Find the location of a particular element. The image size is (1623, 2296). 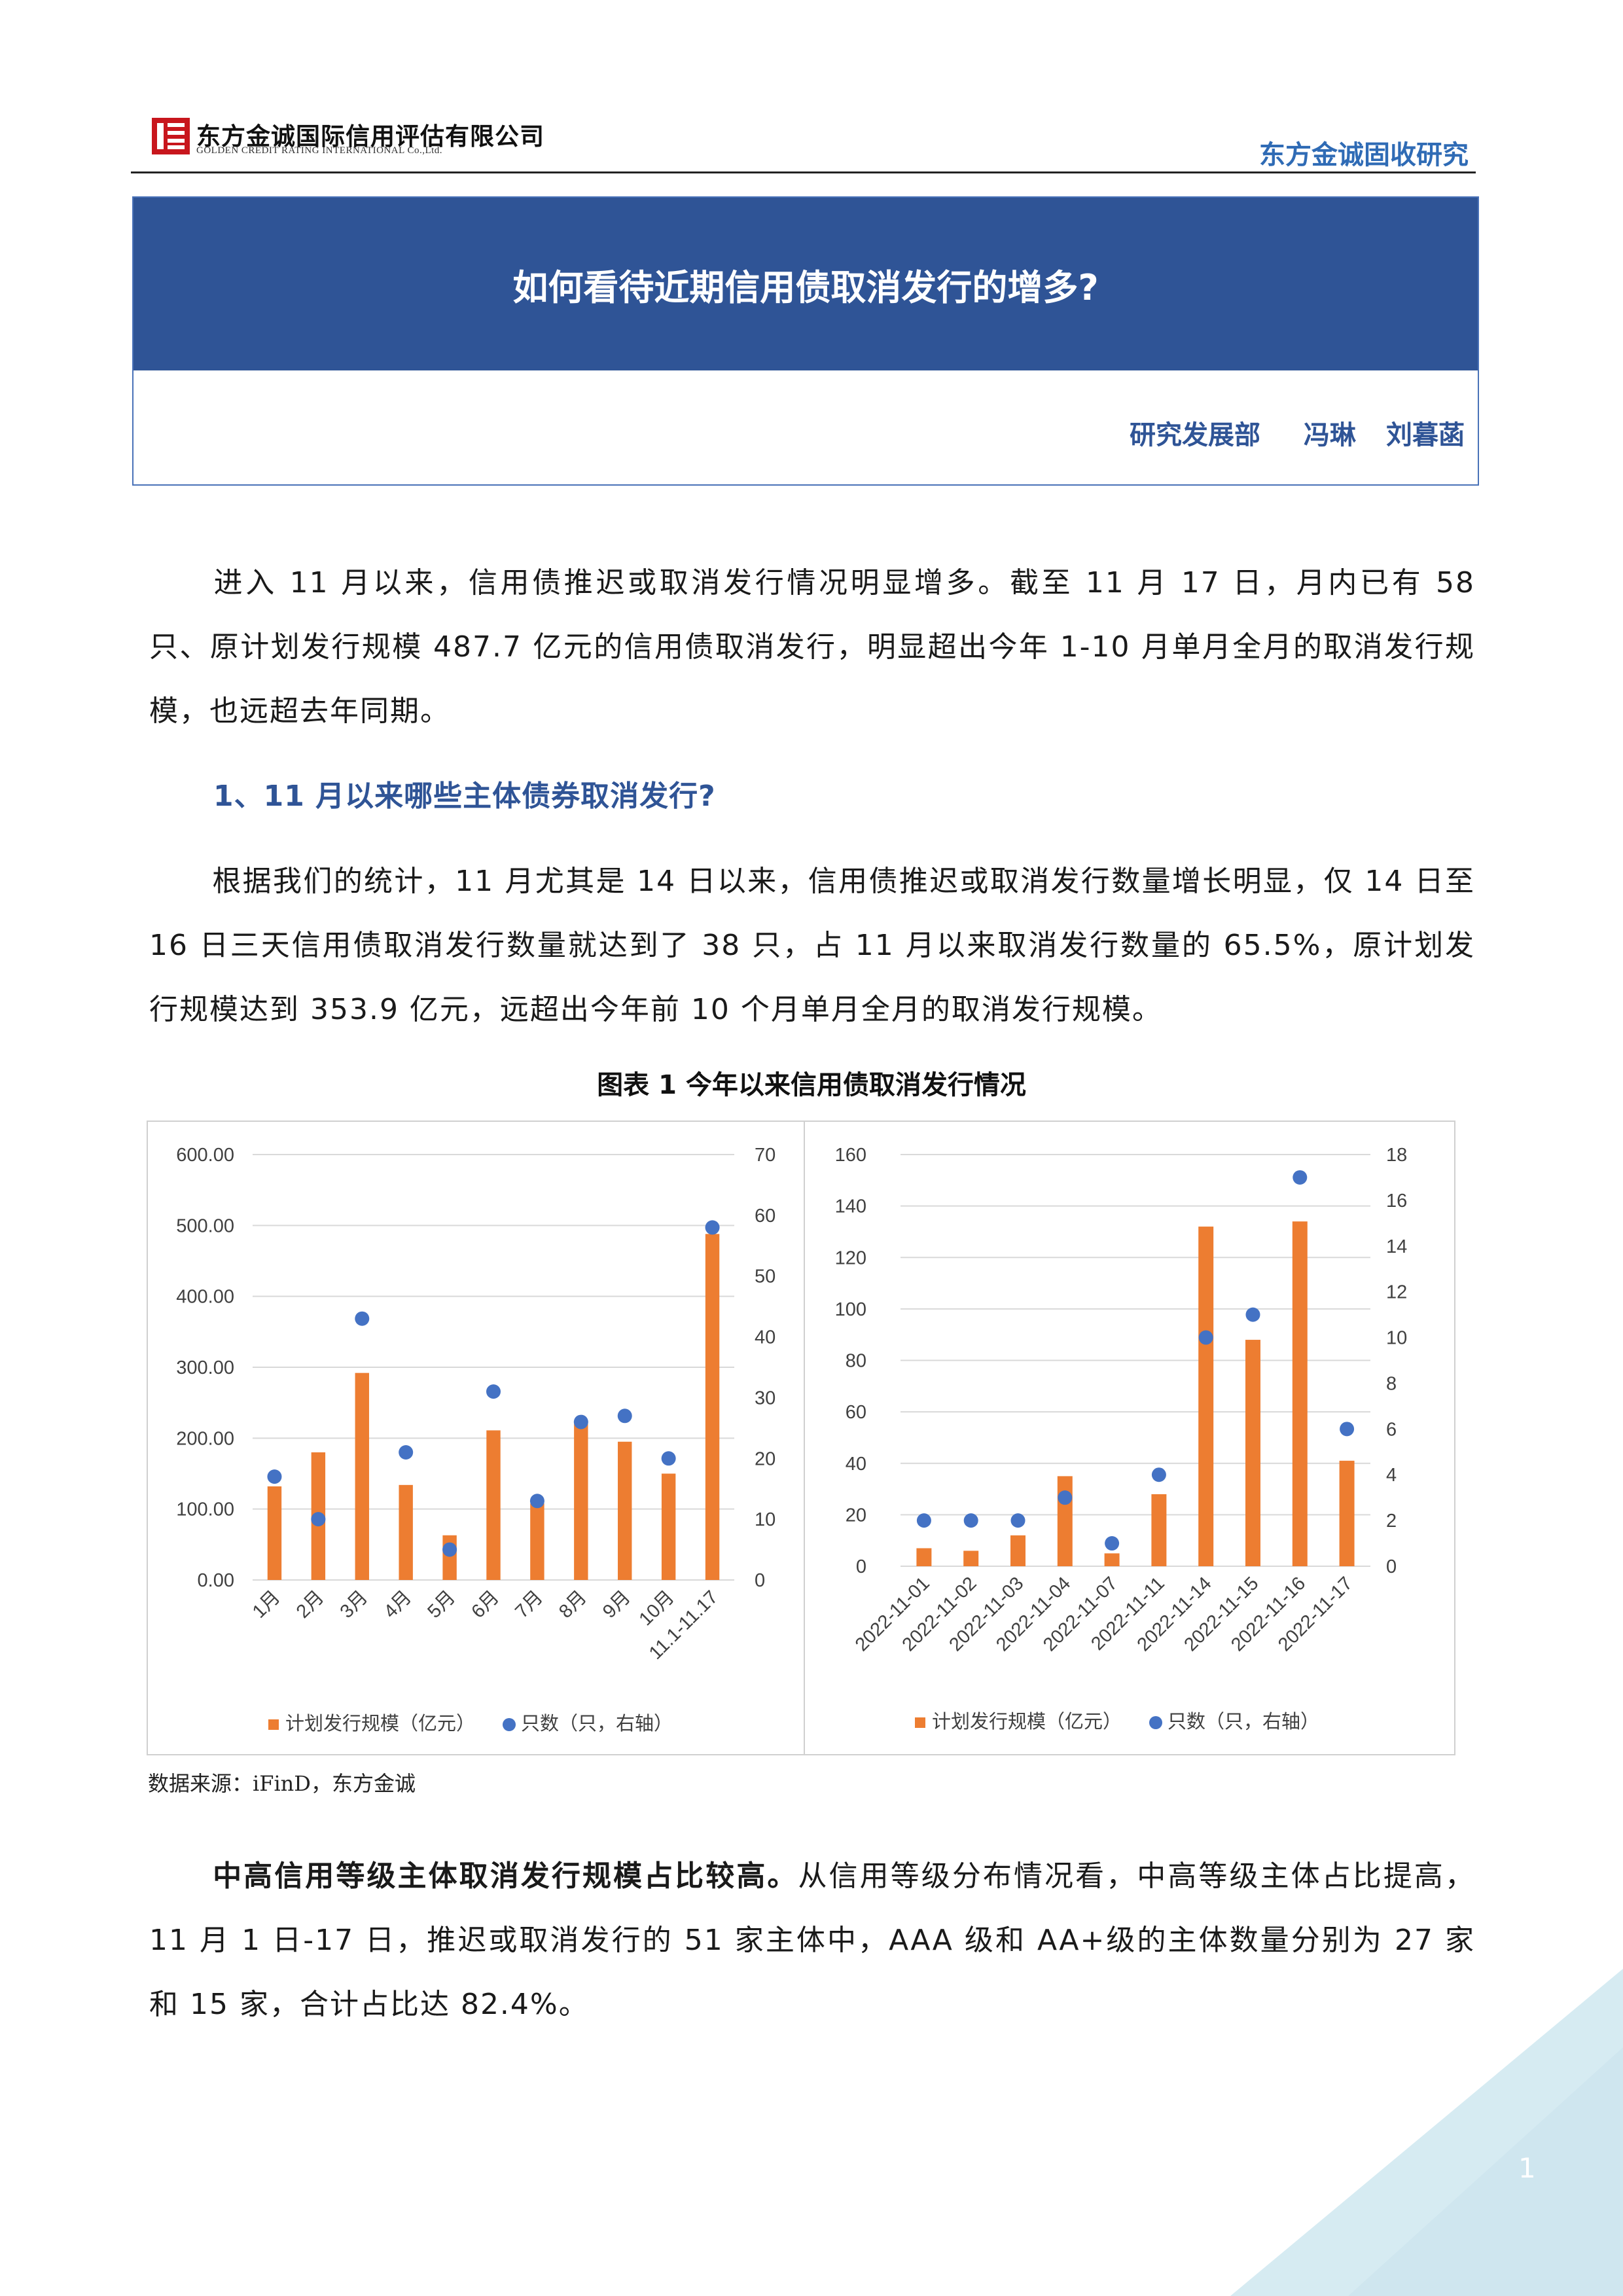

chart-divider is located at coordinates (804, 1438).